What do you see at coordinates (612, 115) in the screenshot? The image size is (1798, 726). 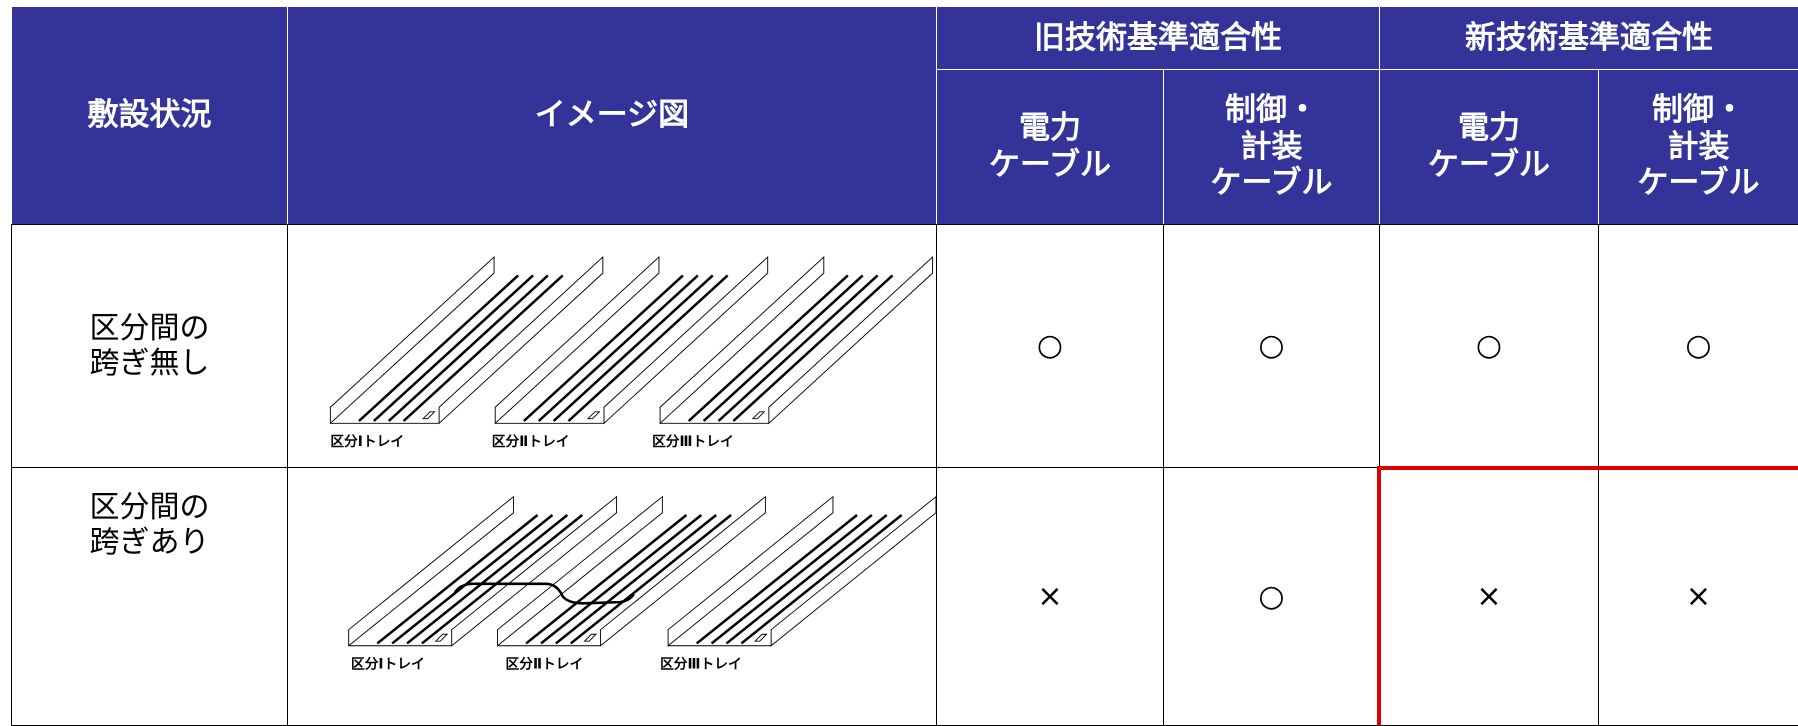 I see `header-cell: イメージ図` at bounding box center [612, 115].